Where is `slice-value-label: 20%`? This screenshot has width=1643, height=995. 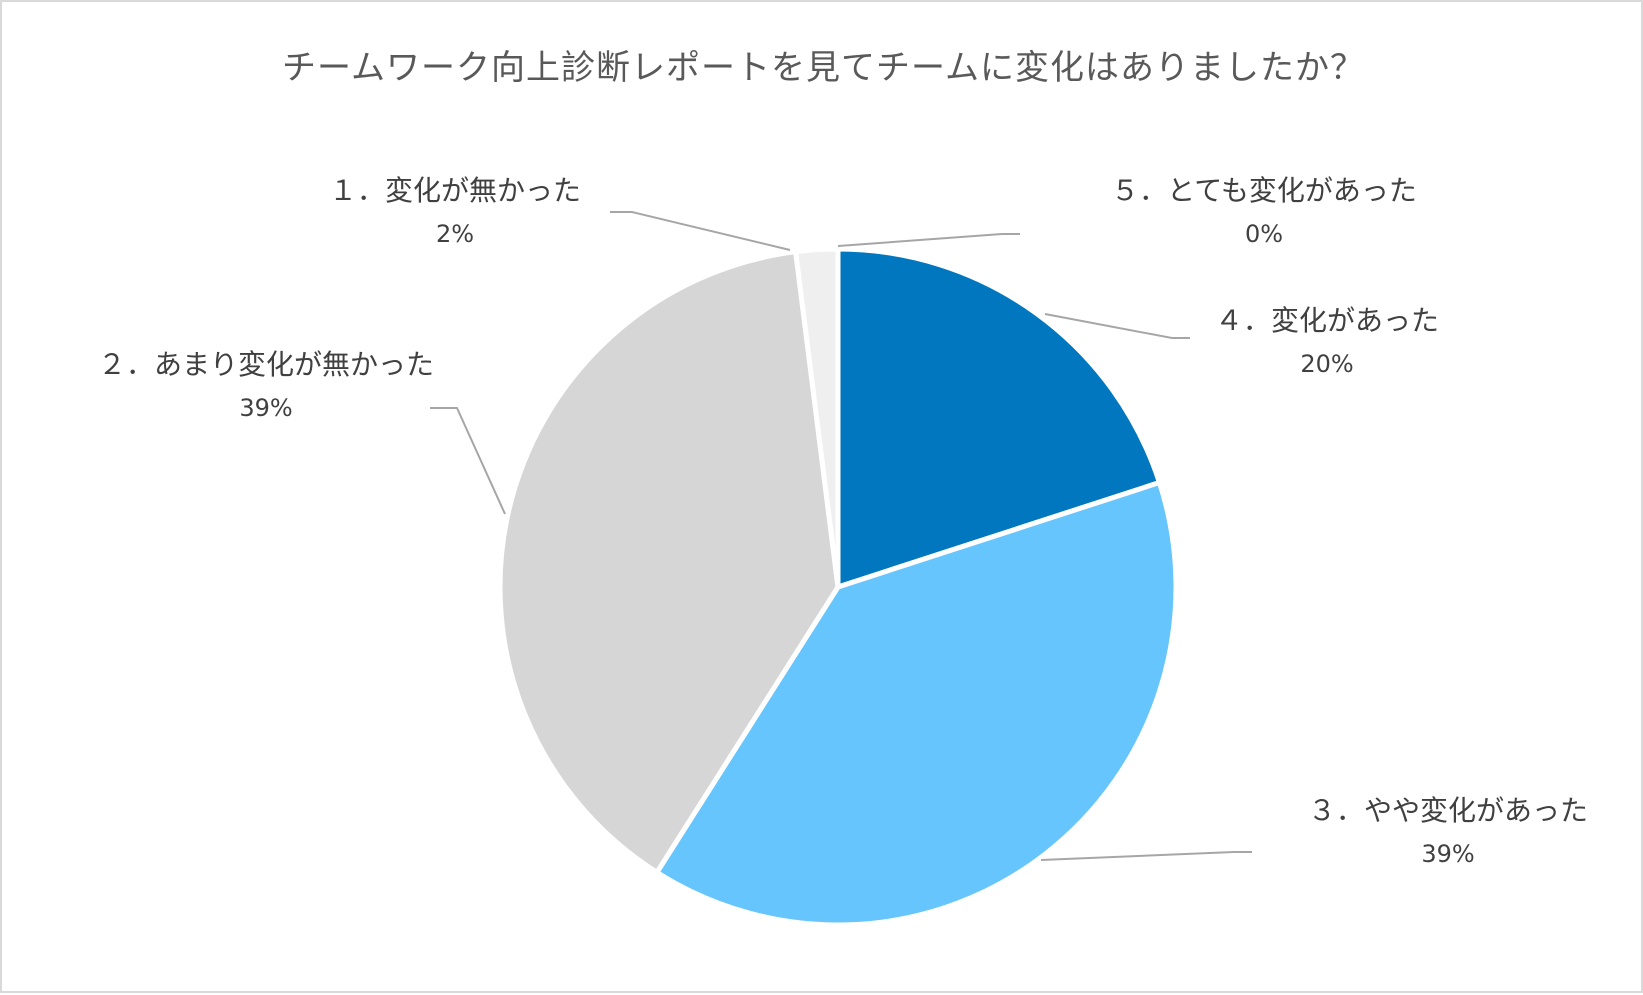
slice-value-label: 20% is located at coordinates (1326, 364).